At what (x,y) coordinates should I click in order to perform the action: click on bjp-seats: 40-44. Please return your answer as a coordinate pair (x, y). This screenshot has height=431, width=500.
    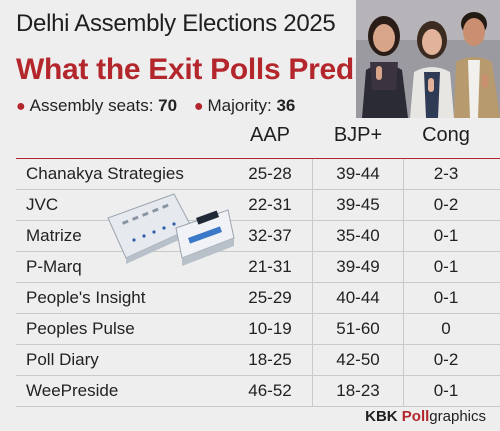
    Looking at the image, I should click on (358, 297).